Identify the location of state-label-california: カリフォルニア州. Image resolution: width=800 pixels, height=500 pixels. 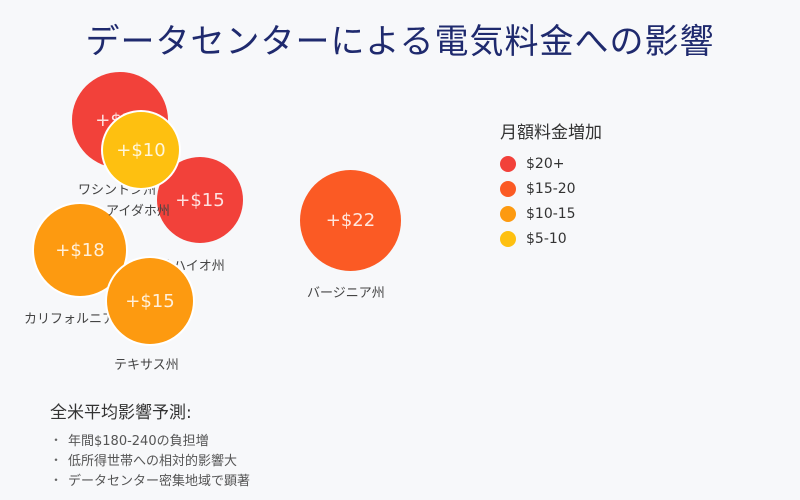
(76, 319).